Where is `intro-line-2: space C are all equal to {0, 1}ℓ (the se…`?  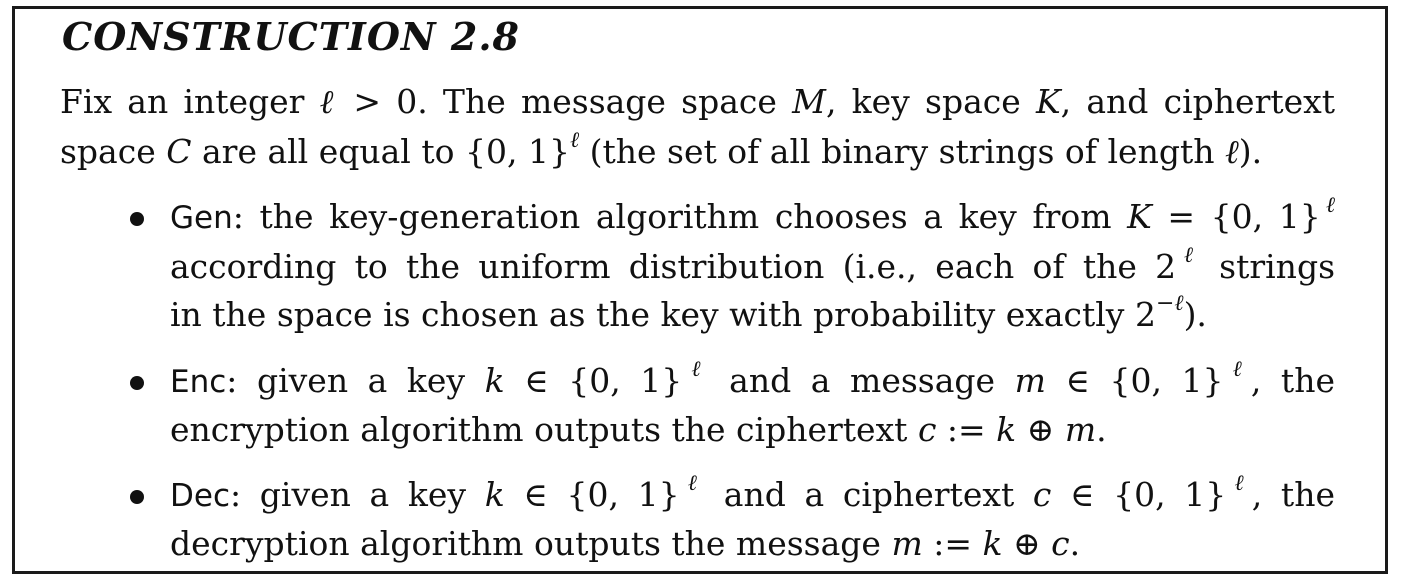 intro-line-2: space C are all equal to {0, 1}ℓ (the se… is located at coordinates (697, 151).